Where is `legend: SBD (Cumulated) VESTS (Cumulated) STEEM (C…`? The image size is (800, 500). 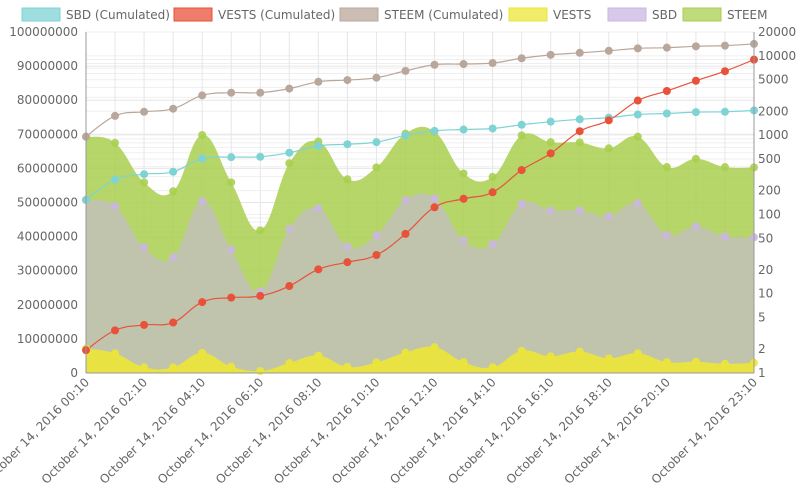
legend: SBD (Cumulated) VESTS (Cumulated) STEEM (C… is located at coordinates (394, 14).